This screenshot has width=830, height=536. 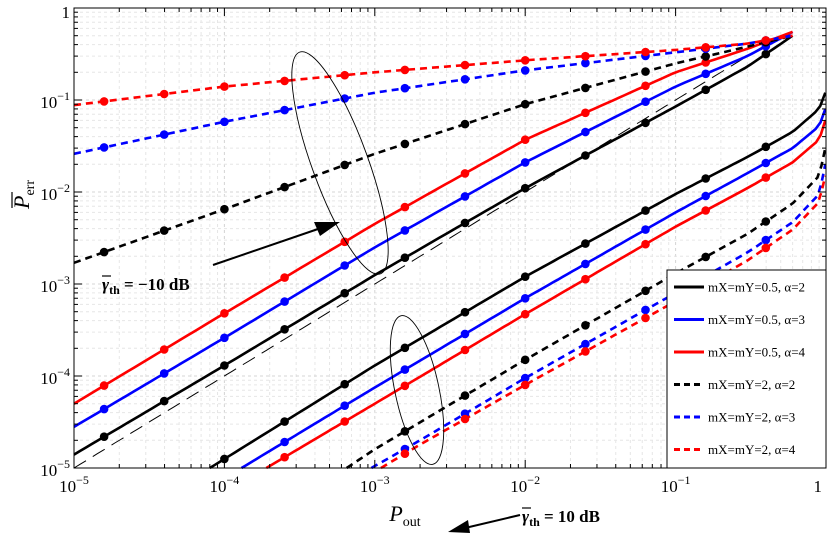 What do you see at coordinates (756, 319) in the screenshot?
I see `legend-label: mX=mY=0.5, α=3` at bounding box center [756, 319].